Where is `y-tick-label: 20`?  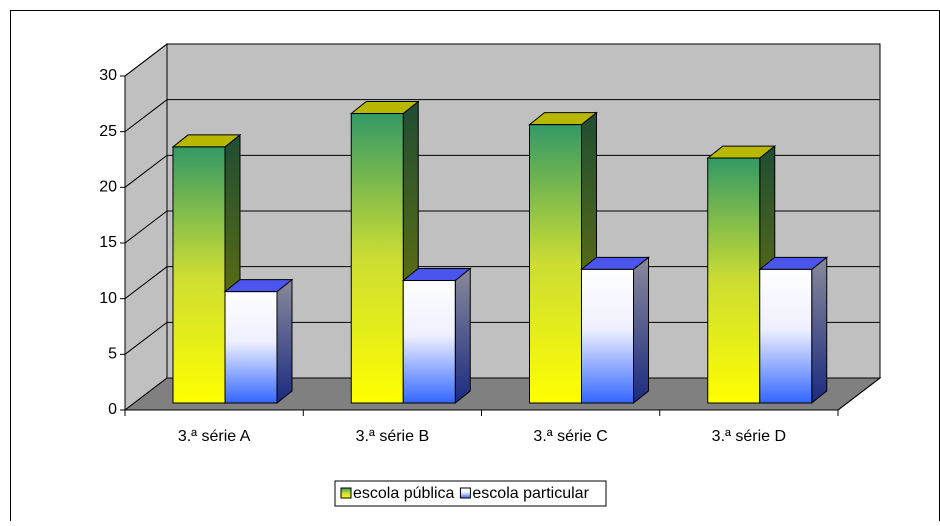
y-tick-label: 20 is located at coordinates (108, 187).